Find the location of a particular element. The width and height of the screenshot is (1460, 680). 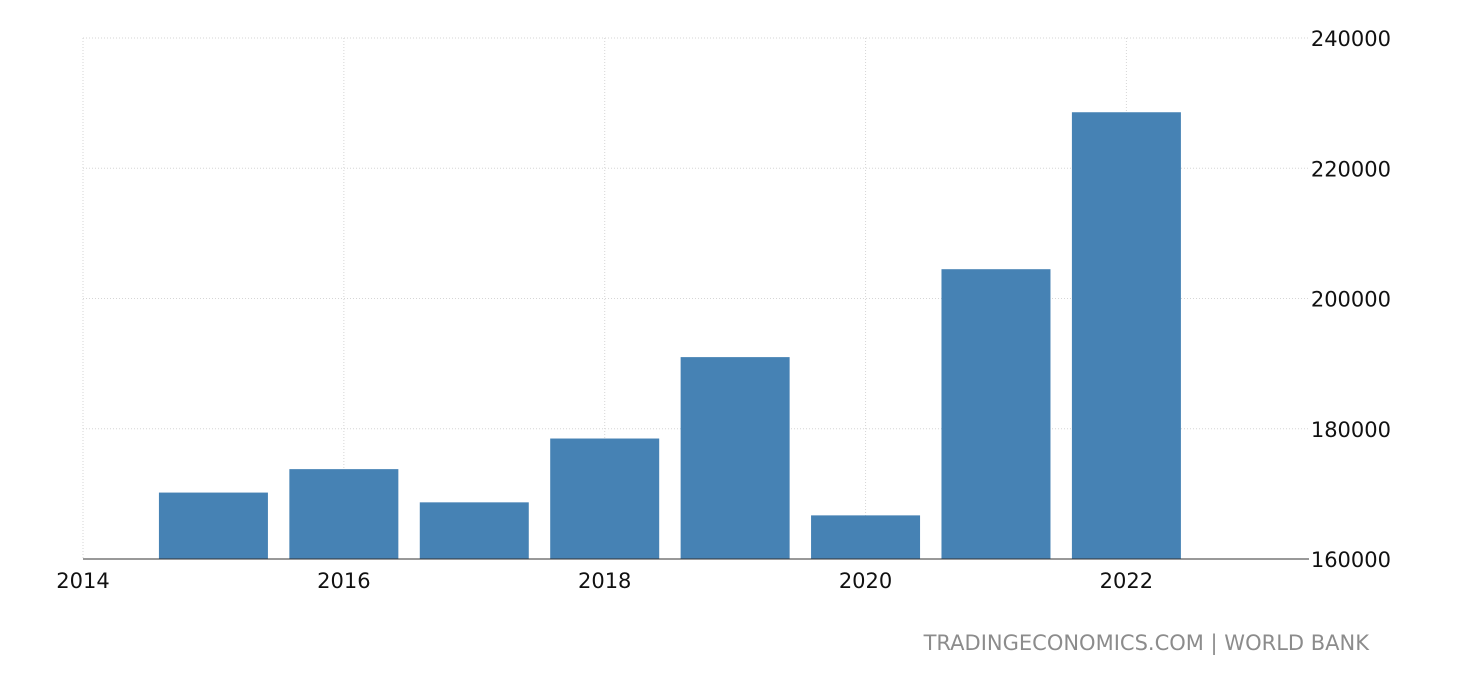

x-tick-label: 2018 is located at coordinates (604, 581).